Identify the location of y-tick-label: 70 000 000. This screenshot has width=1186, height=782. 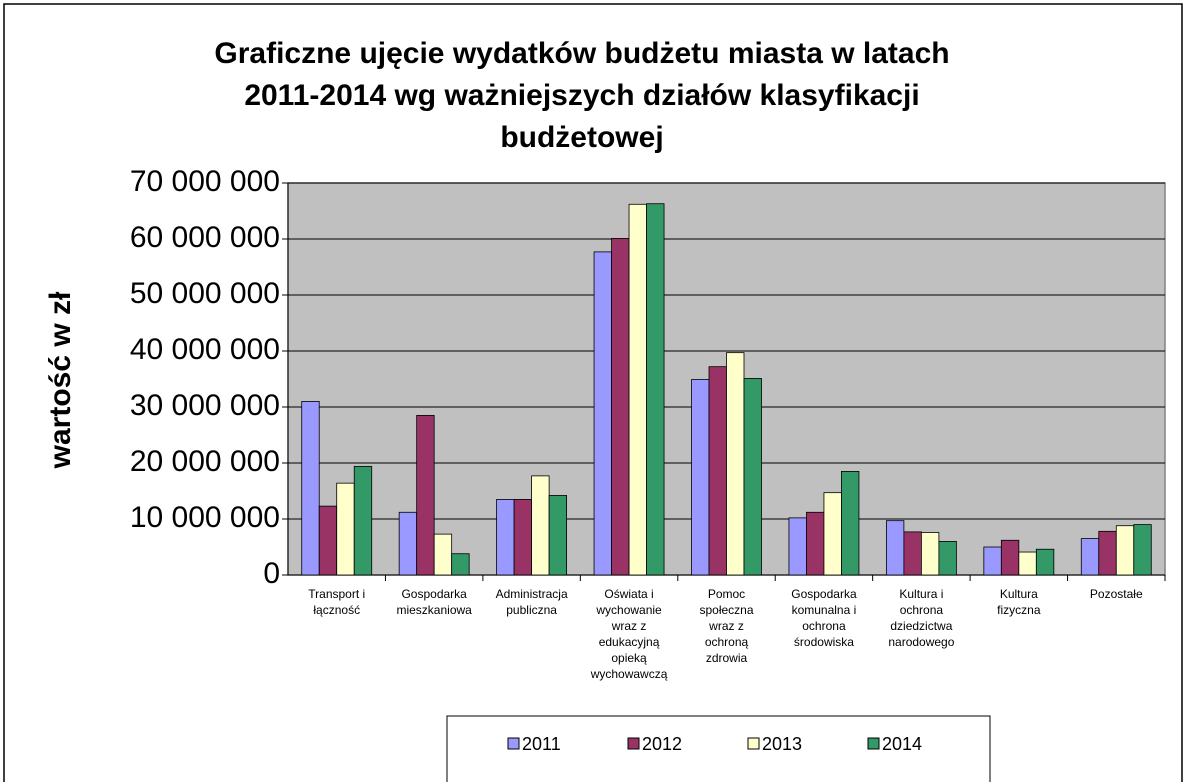
(205, 181).